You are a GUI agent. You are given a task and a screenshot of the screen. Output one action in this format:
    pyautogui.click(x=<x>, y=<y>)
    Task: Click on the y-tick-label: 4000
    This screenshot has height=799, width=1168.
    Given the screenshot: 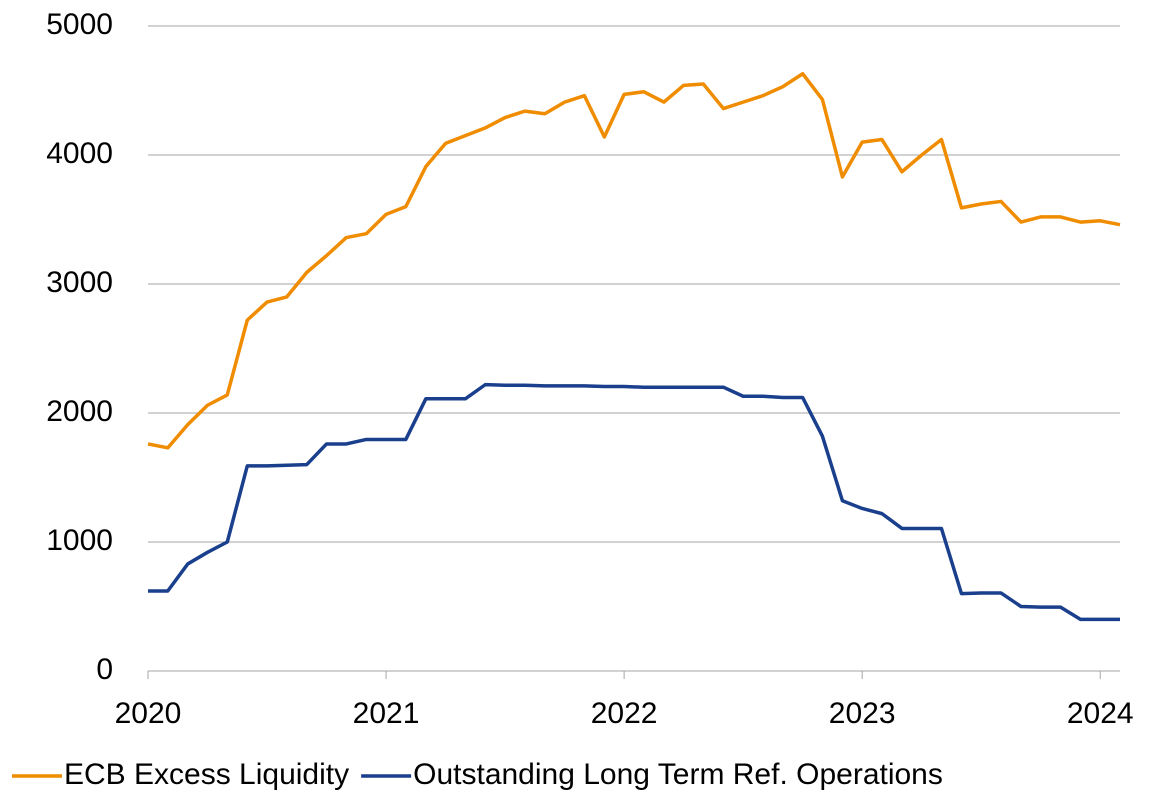 What is the action you would take?
    pyautogui.click(x=79, y=153)
    